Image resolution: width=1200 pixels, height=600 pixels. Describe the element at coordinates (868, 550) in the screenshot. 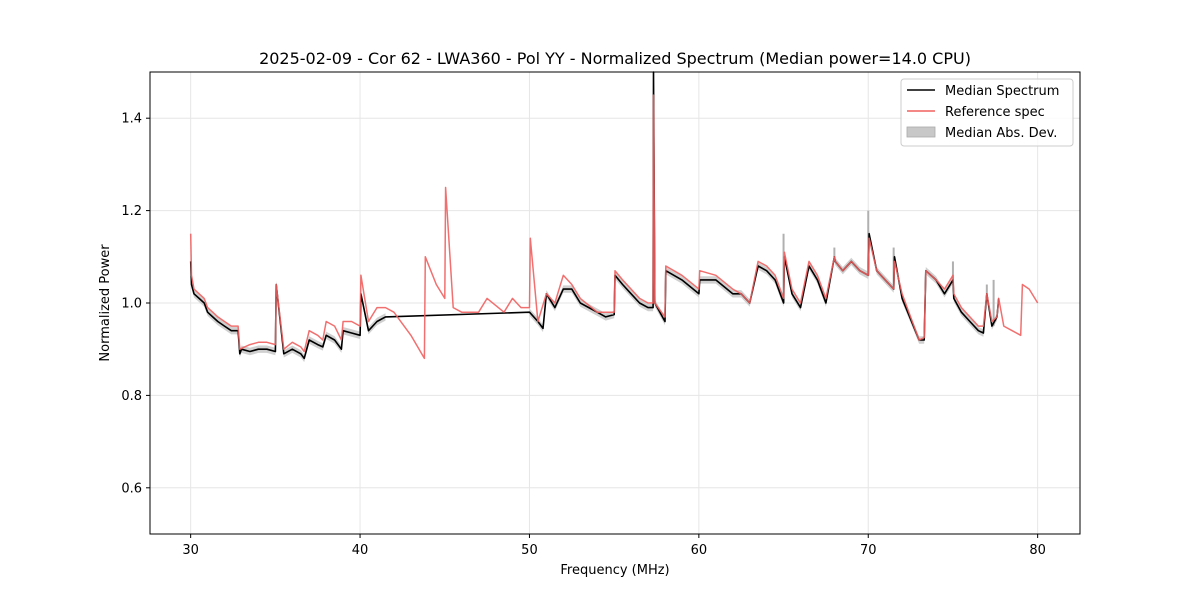

I see `x-tick-label: 70` at that location.